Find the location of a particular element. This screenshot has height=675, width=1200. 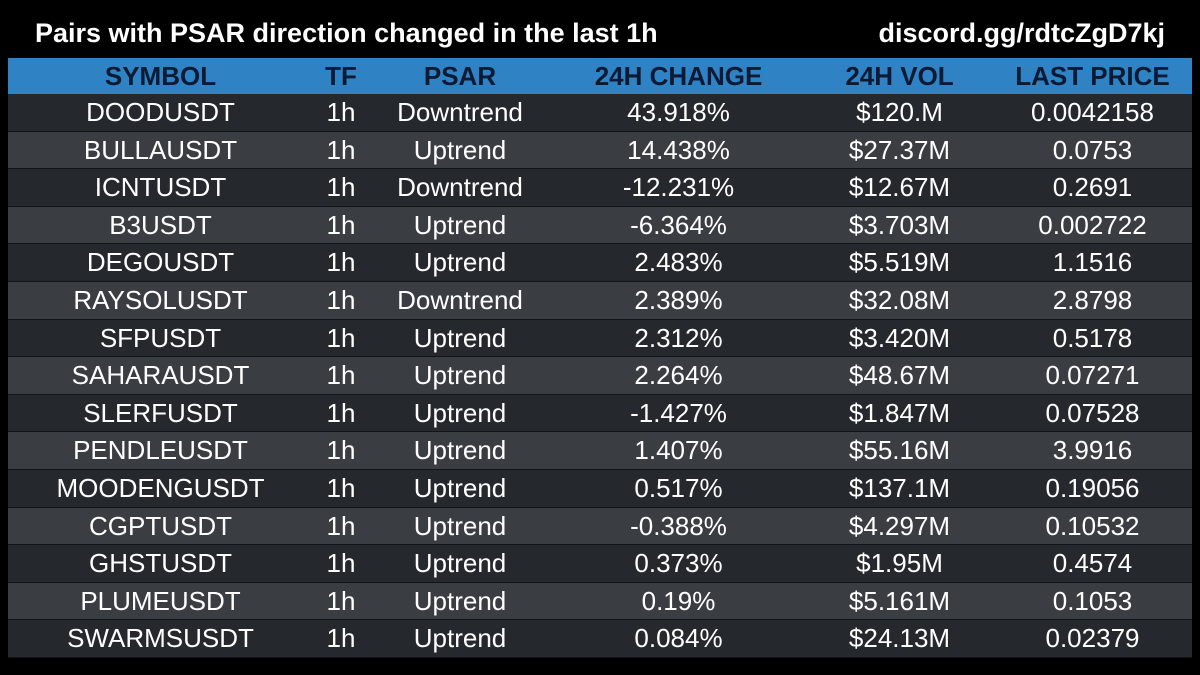

cell-24h-change: 2.264% is located at coordinates (678, 375).